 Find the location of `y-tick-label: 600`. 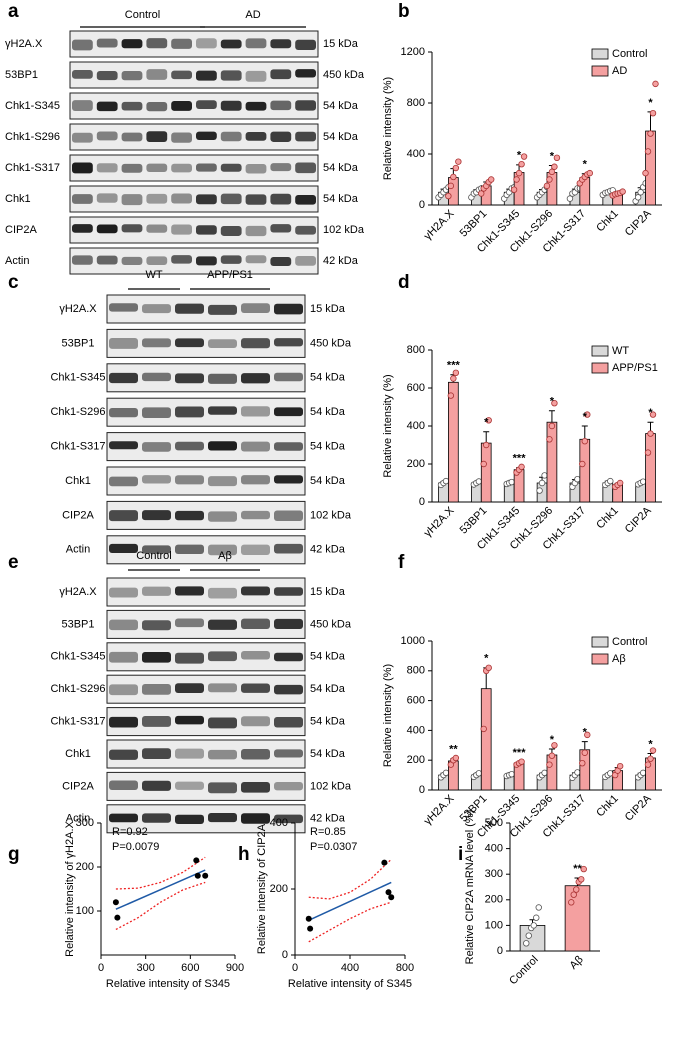

y-tick-label: 600 is located at coordinates (416, 701).